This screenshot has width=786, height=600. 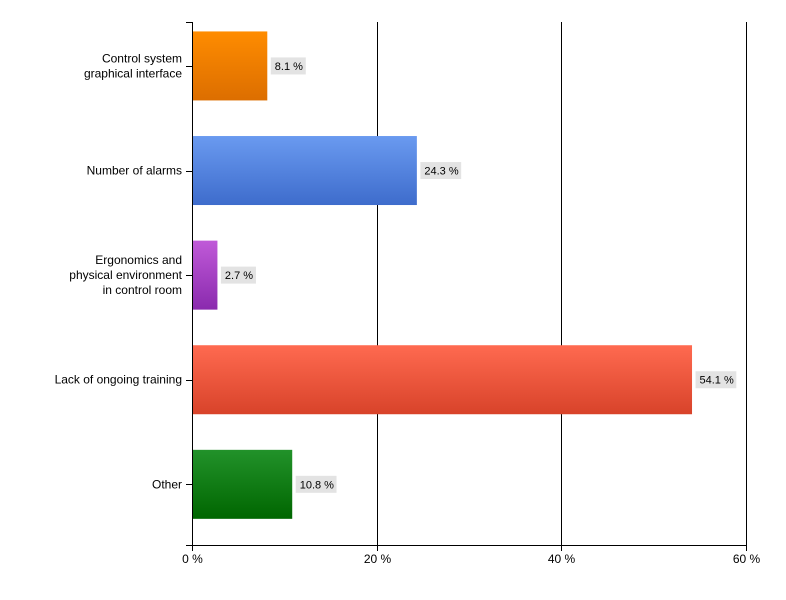 I want to click on bar-control-system-graphical-interface, so click(x=230, y=66).